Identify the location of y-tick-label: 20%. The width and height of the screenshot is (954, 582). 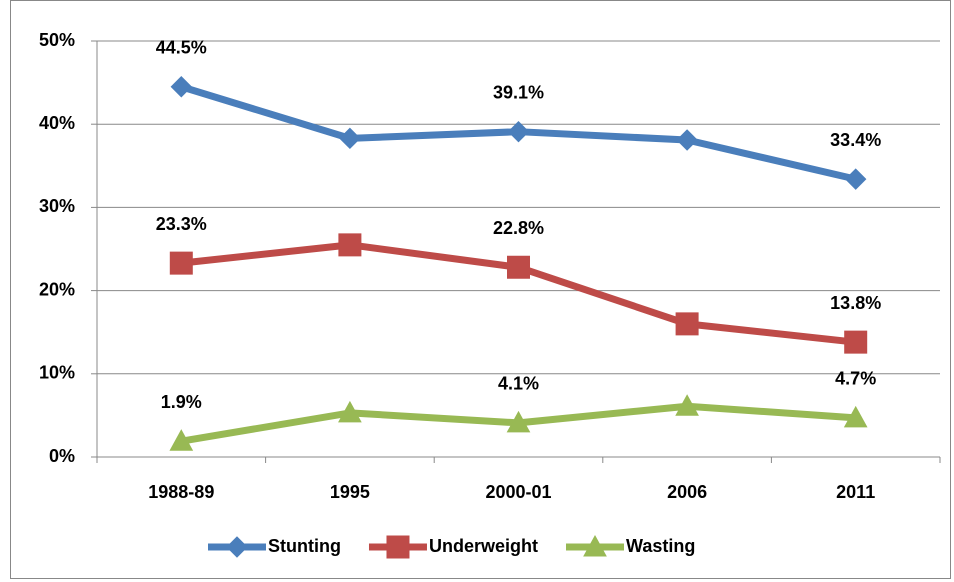
(57, 289).